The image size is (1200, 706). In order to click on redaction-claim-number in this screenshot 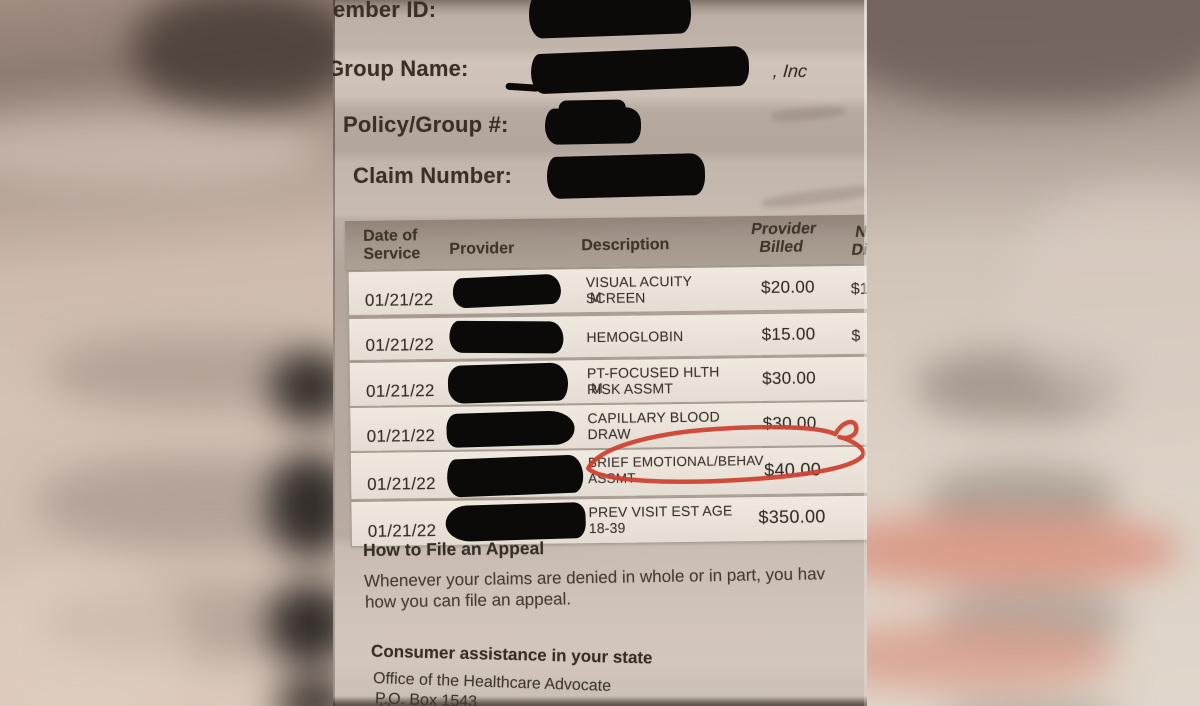, I will do `click(626, 176)`.